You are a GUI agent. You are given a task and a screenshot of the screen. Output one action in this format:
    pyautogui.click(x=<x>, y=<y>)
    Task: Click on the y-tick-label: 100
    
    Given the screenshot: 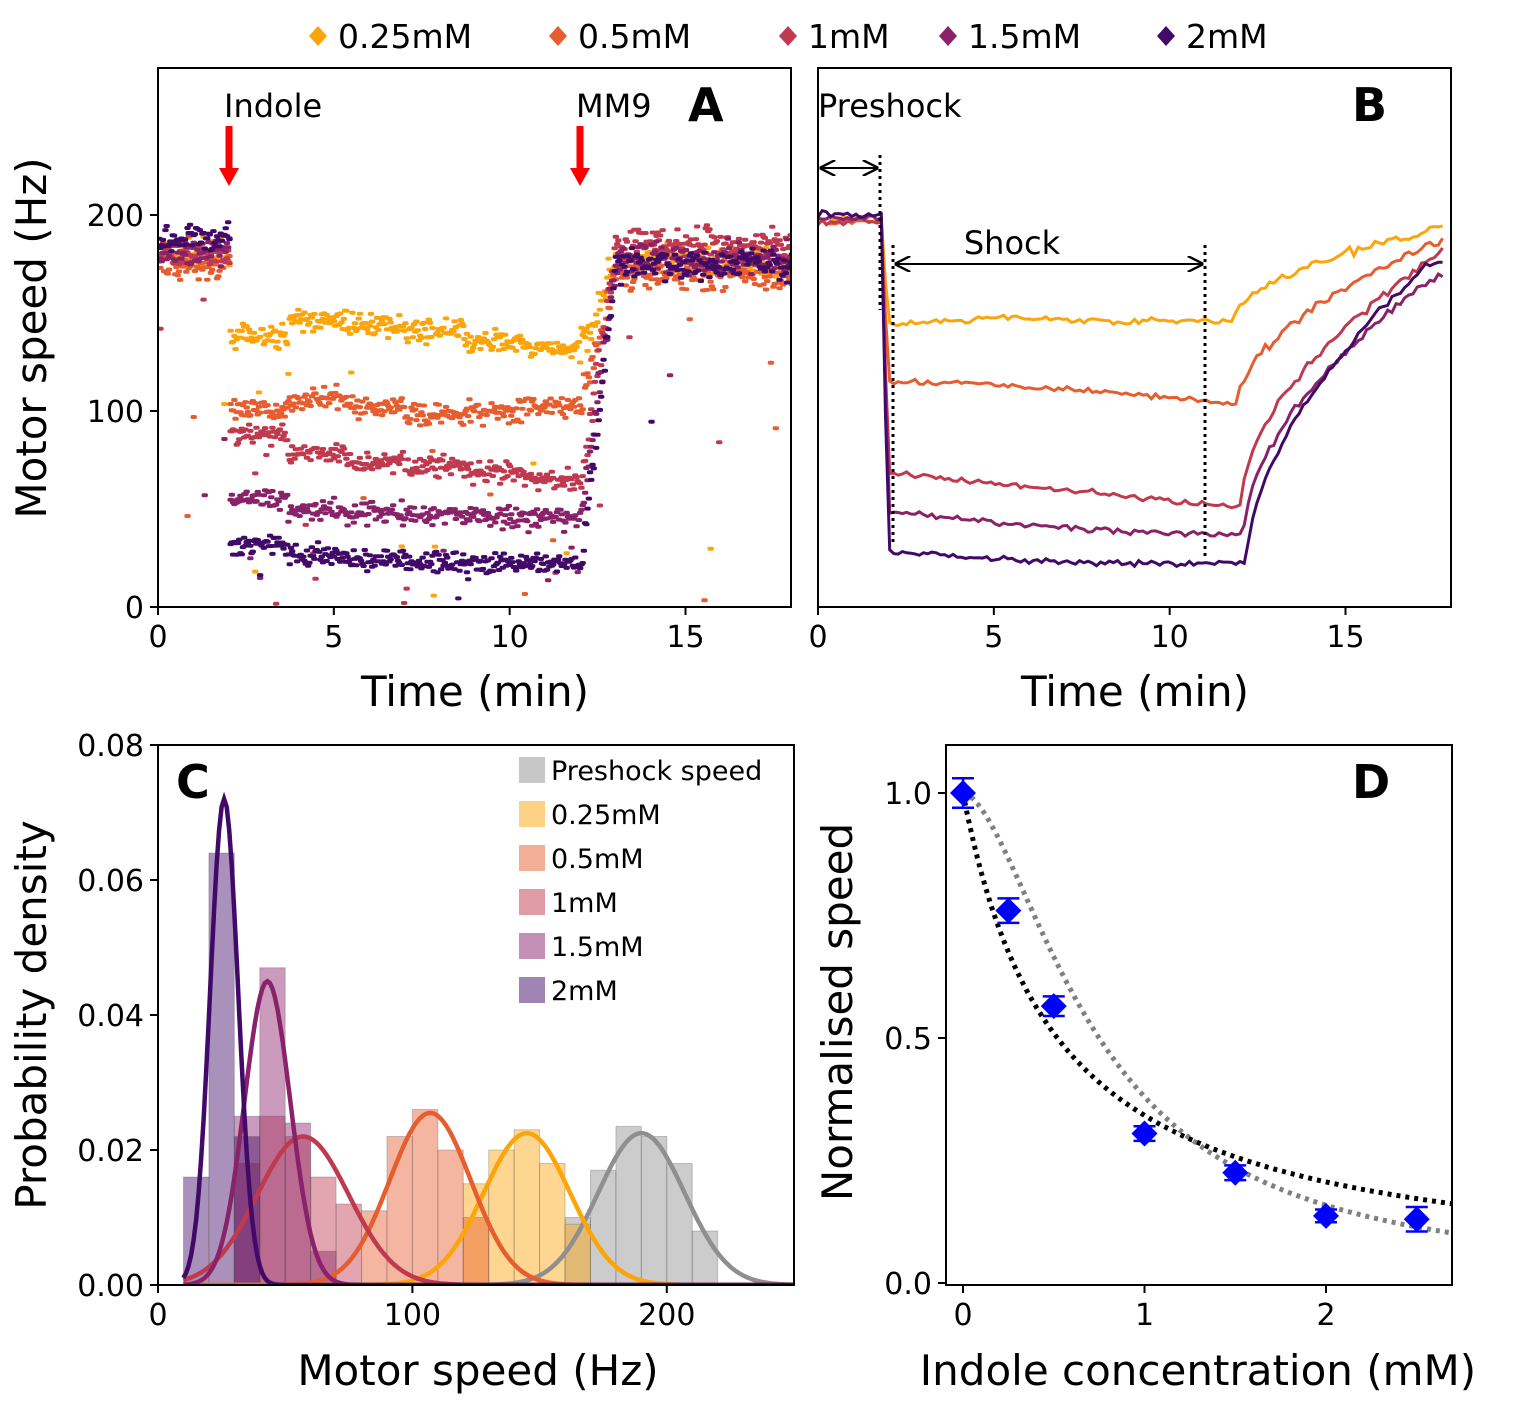 What is the action you would take?
    pyautogui.click(x=115, y=412)
    